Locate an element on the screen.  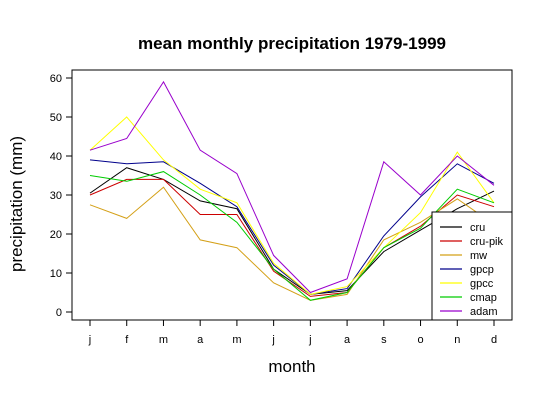
y-tick-label: 60 is located at coordinates (56, 79).